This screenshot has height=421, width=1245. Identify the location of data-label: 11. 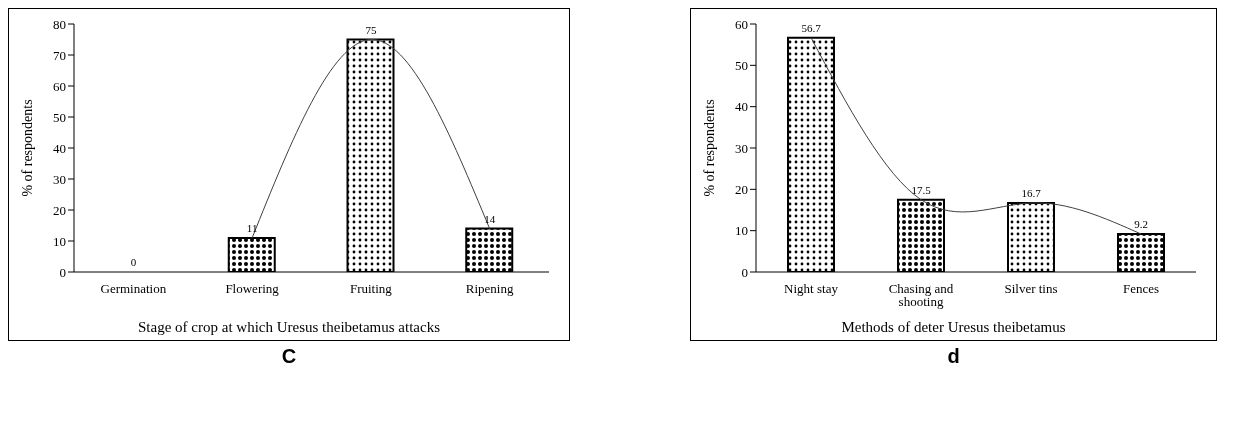
(252, 227).